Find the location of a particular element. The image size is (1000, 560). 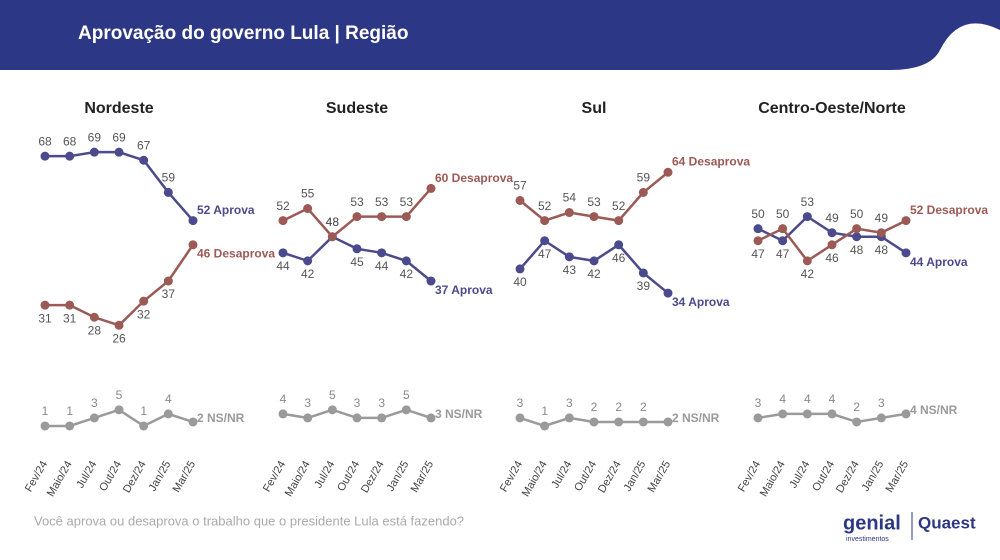

panel-title: Nordeste is located at coordinates (118, 108).